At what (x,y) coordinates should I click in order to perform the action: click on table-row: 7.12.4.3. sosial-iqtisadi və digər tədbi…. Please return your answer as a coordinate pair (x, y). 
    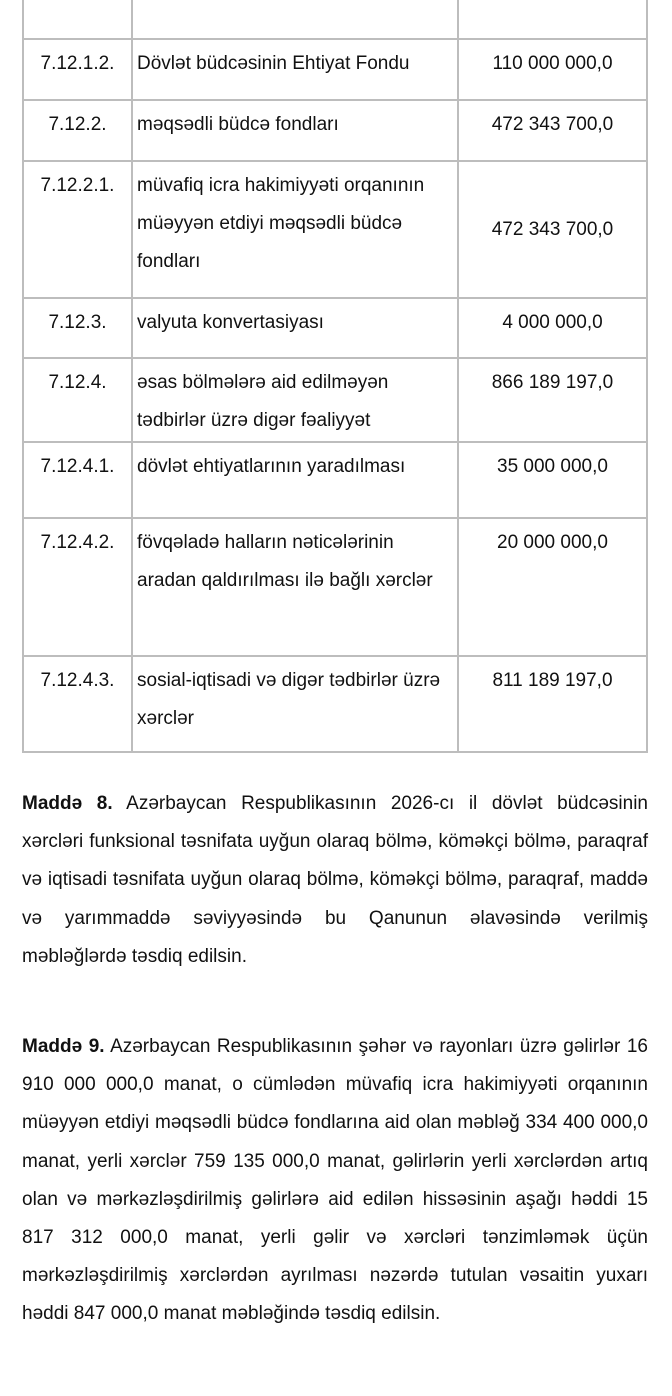
    Looking at the image, I should click on (335, 704).